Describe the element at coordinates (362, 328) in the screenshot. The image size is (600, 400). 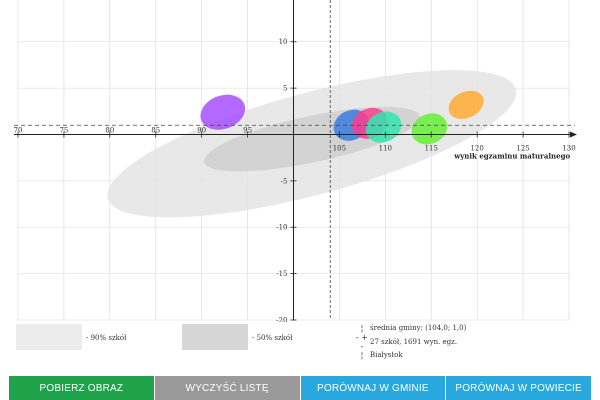
I see `mean-symbol: ¦` at that location.